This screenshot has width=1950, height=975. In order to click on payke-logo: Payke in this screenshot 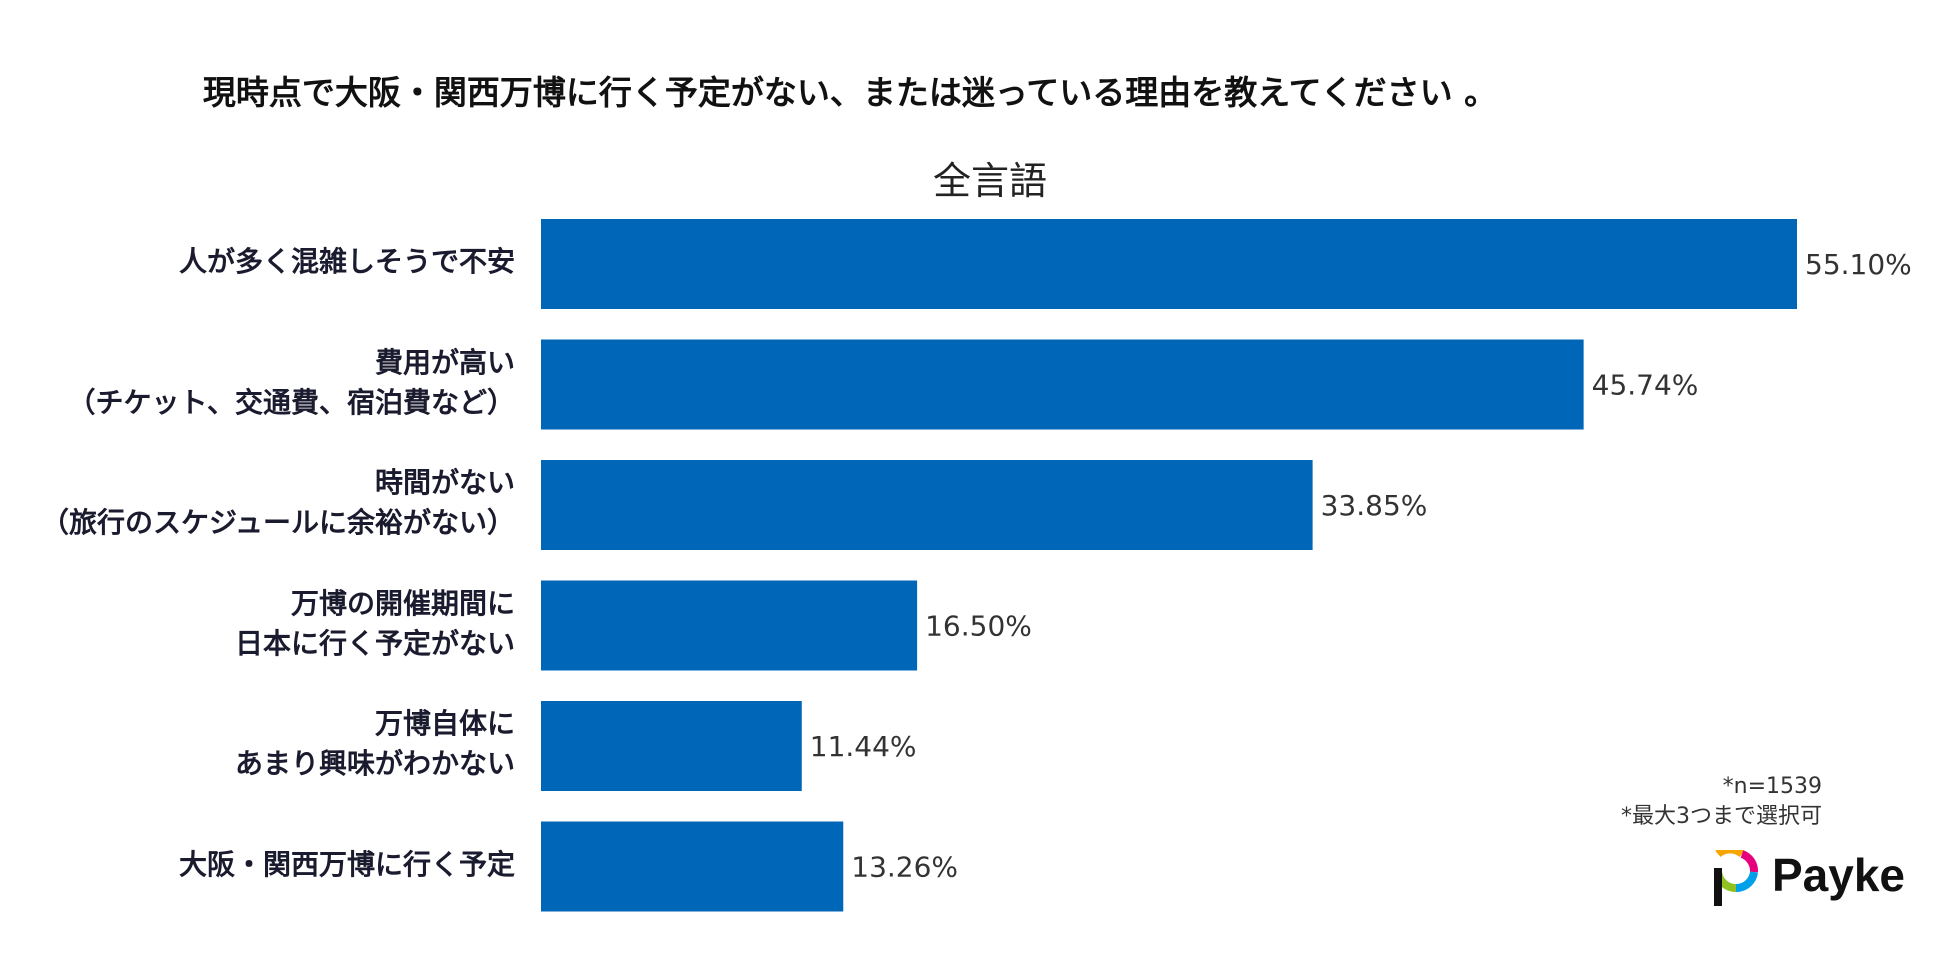, I will do `click(1817, 877)`.